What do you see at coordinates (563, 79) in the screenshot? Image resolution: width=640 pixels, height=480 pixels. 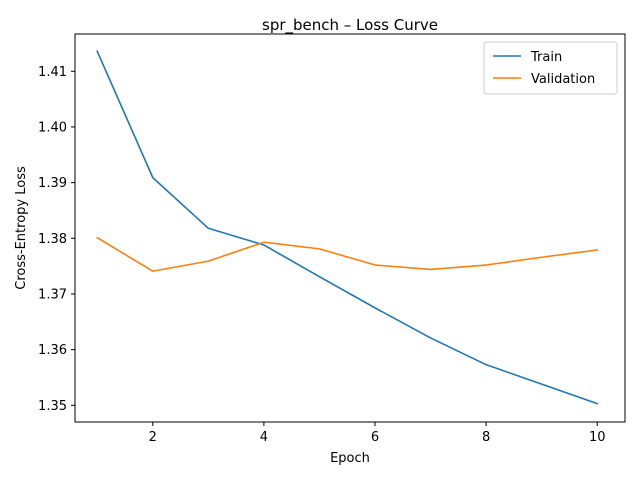 I see `legend-label-validation: Validation` at bounding box center [563, 79].